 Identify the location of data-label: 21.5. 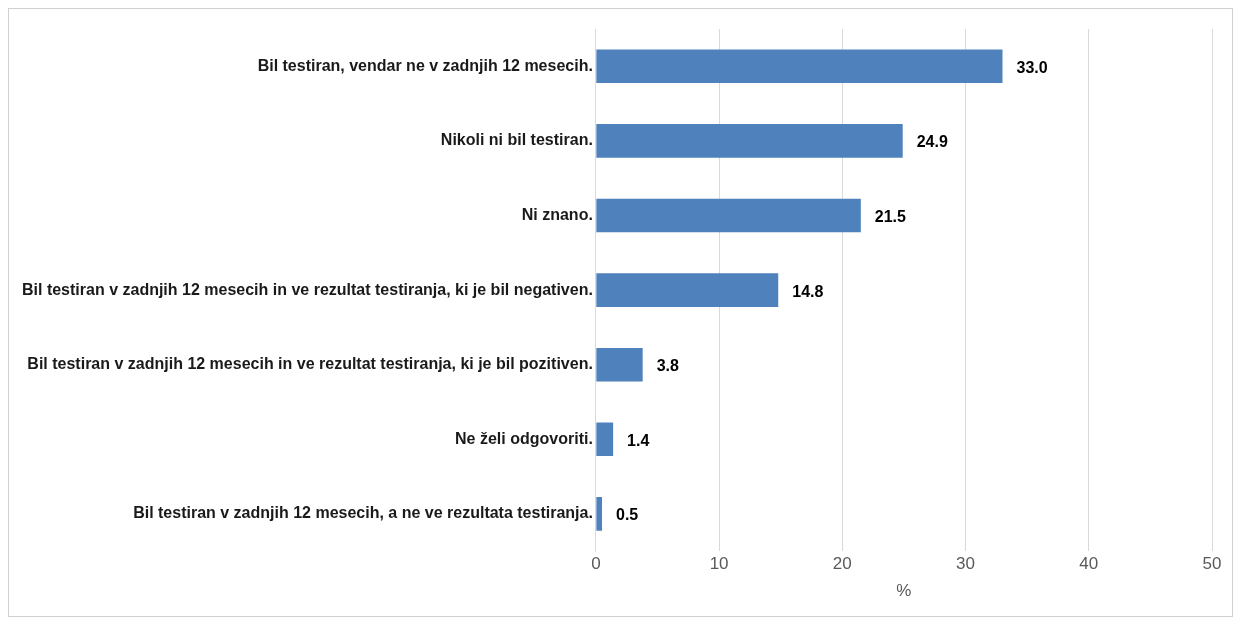
(890, 216).